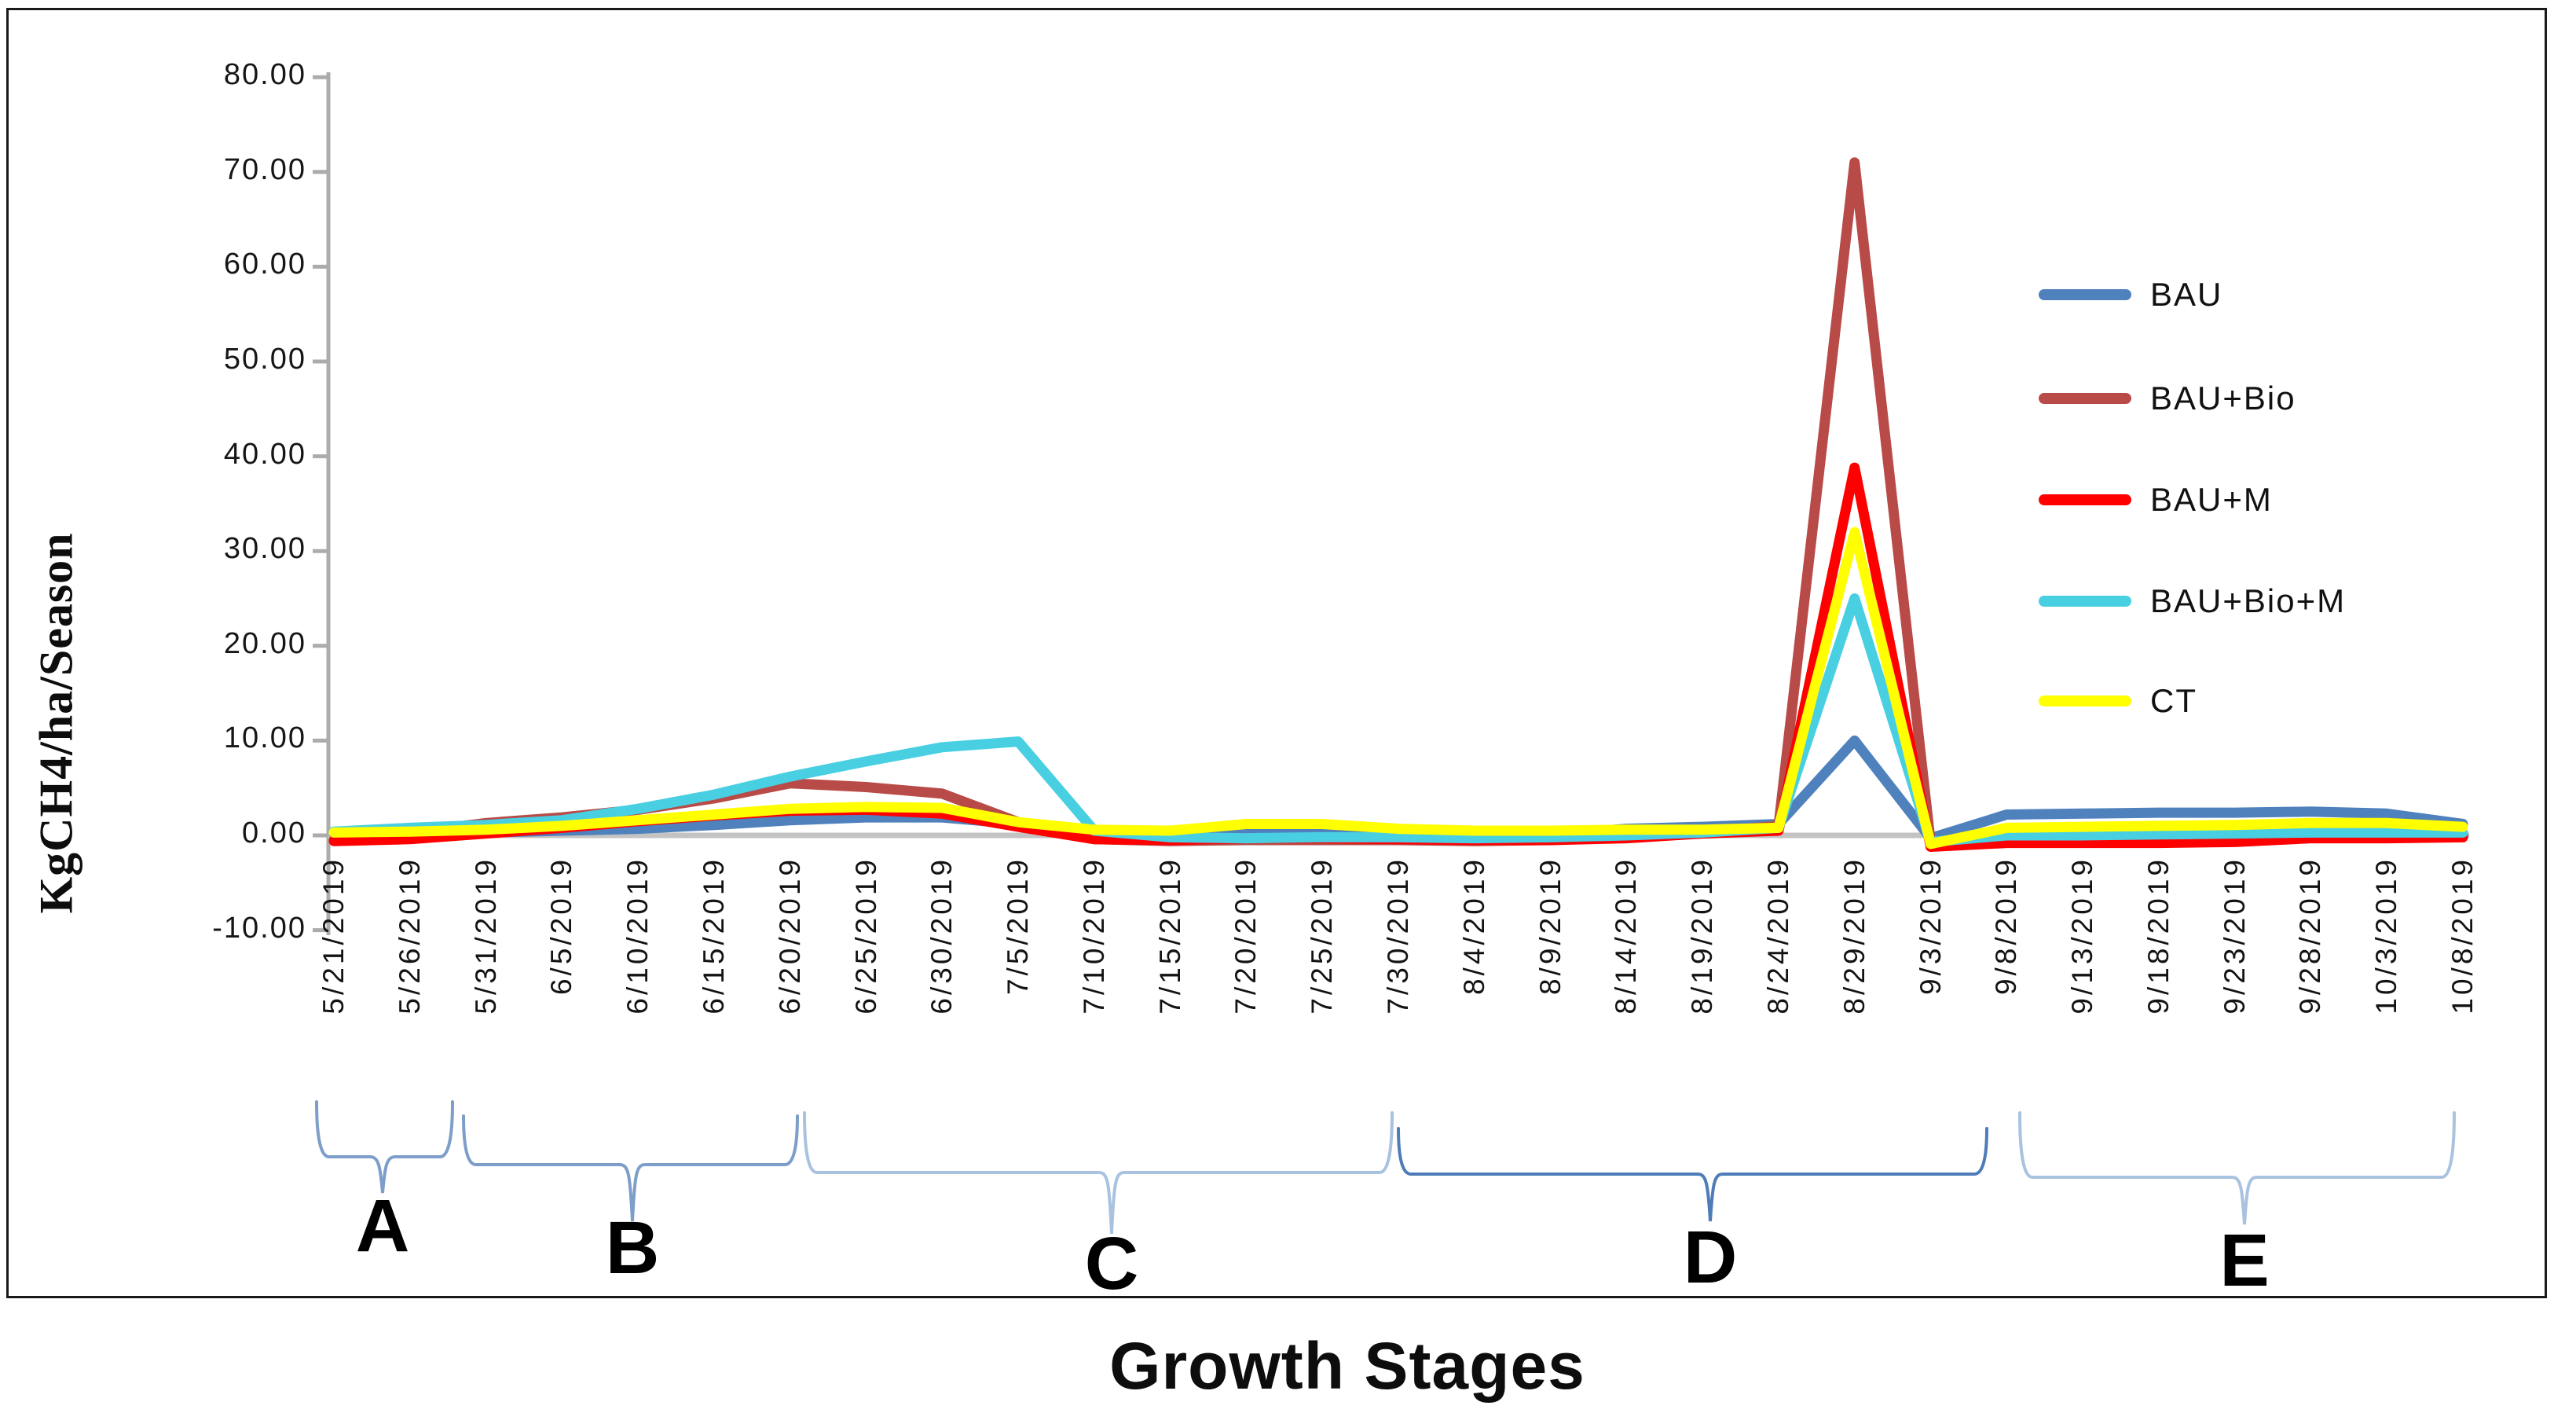 This screenshot has width=2576, height=1424. What do you see at coordinates (2223, 398) in the screenshot?
I see `legend-label: BAU+Bio` at bounding box center [2223, 398].